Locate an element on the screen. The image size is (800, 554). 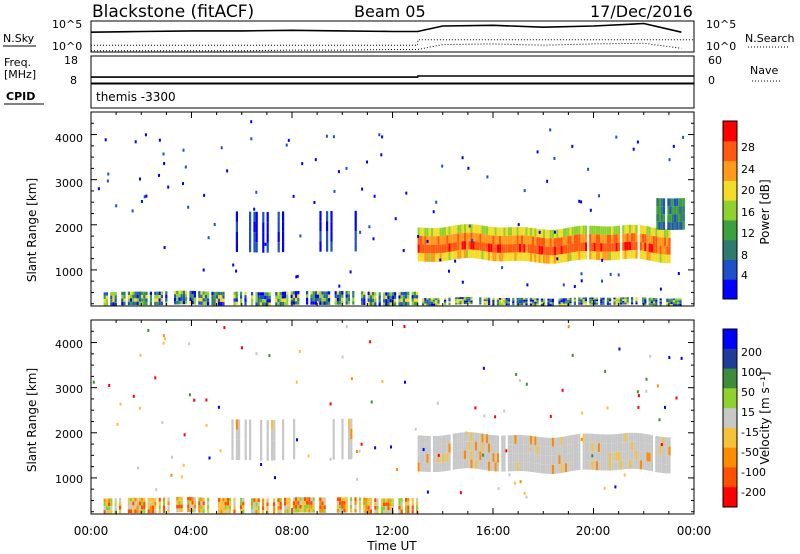
vel-cbar-tick-200: 200 is located at coordinates (751, 352).